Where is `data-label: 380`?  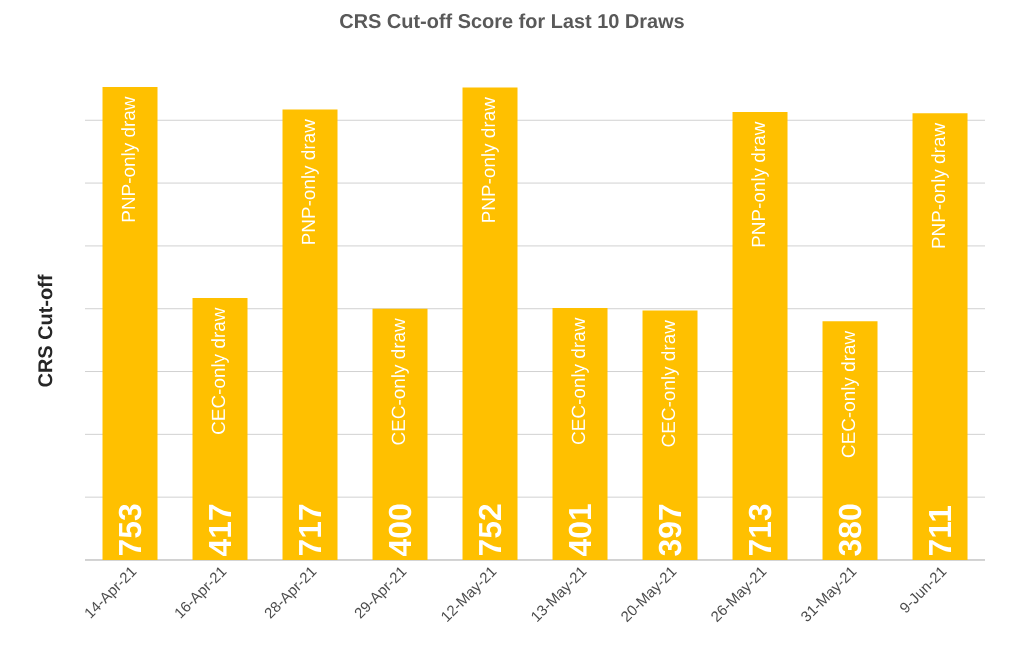 data-label: 380 is located at coordinates (850, 530).